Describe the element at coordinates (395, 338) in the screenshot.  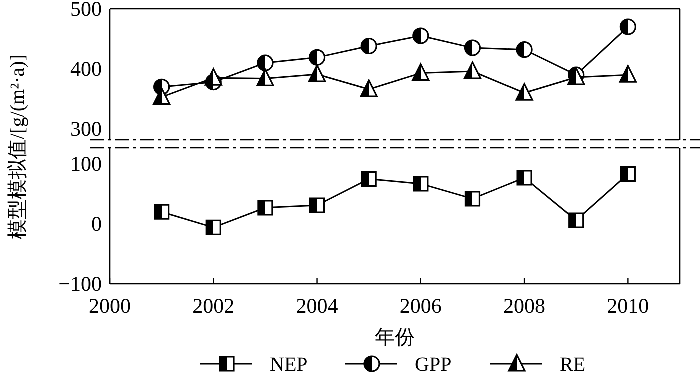
I see `x-axis-title: 年份` at that location.